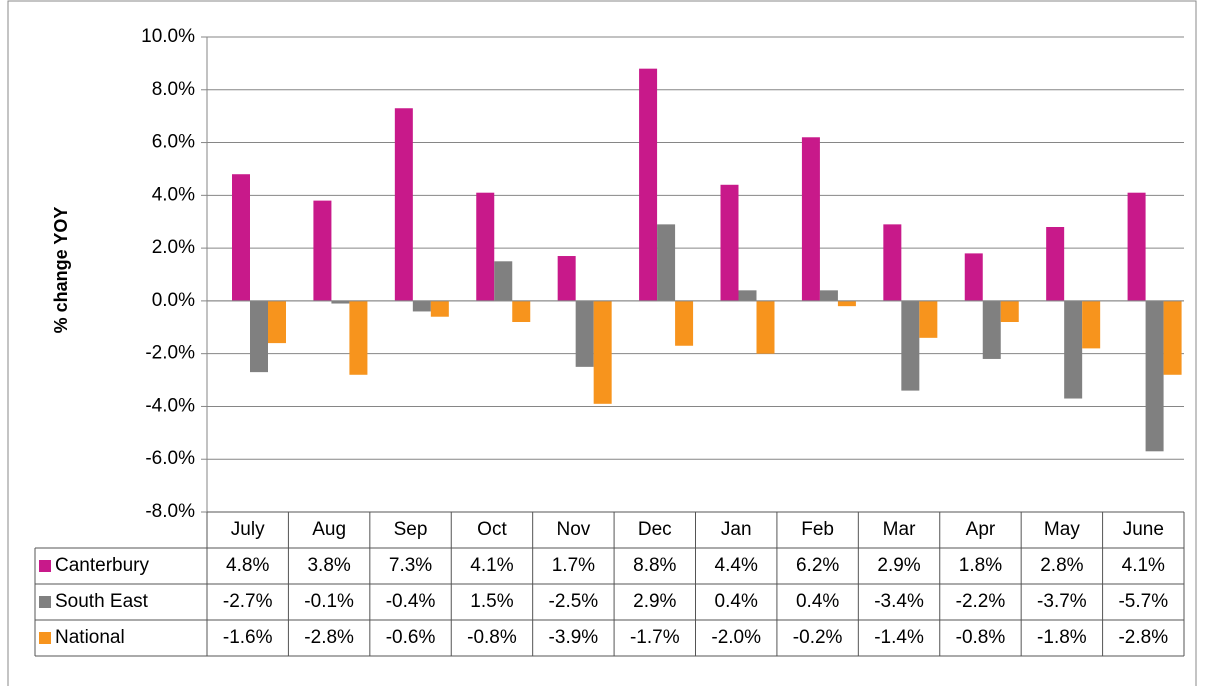 The image size is (1206, 686). I want to click on table-cell: 7.3%, so click(410, 565).